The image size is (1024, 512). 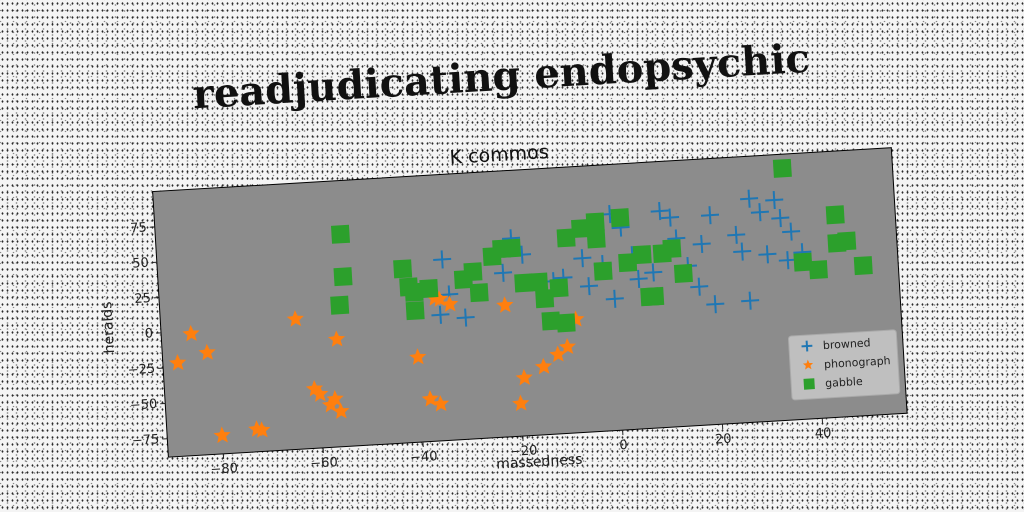 What do you see at coordinates (524, 451) in the screenshot?
I see `x-tick-label: −20` at bounding box center [524, 451].